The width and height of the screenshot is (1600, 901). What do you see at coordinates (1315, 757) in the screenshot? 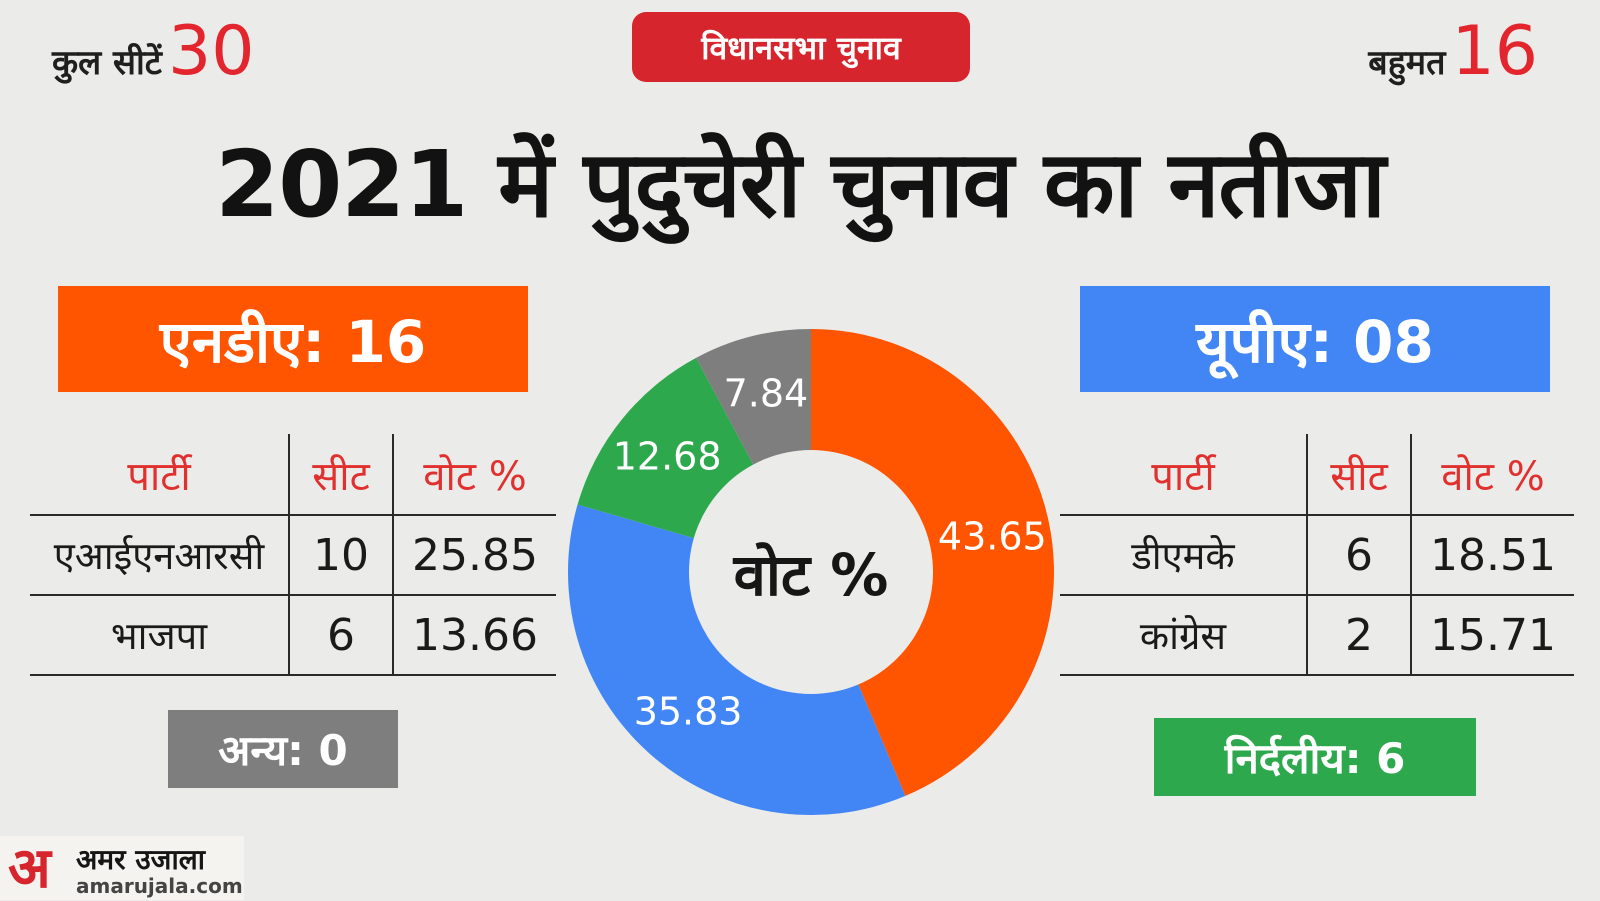
I see `independent-seats-box: निर्दलीय: 6` at bounding box center [1315, 757].